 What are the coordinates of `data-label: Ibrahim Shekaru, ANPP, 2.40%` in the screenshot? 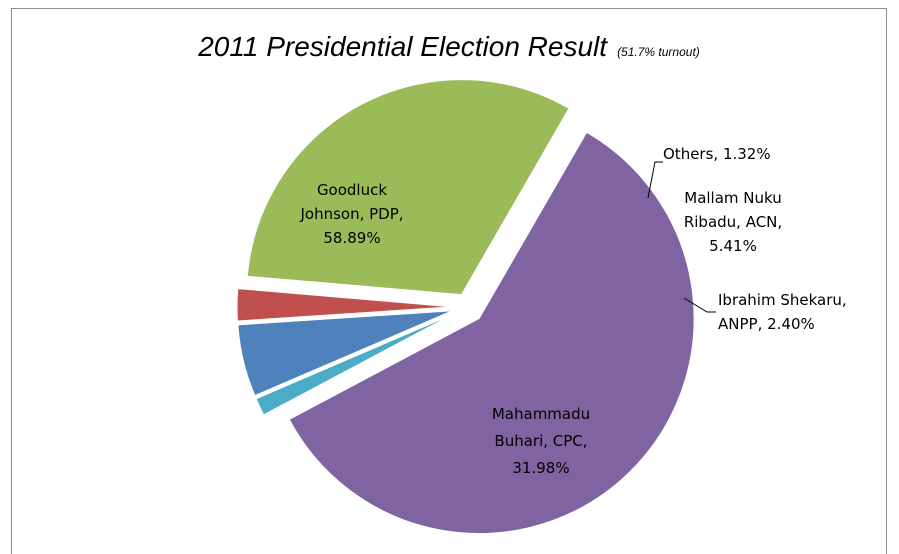 It's located at (782, 312).